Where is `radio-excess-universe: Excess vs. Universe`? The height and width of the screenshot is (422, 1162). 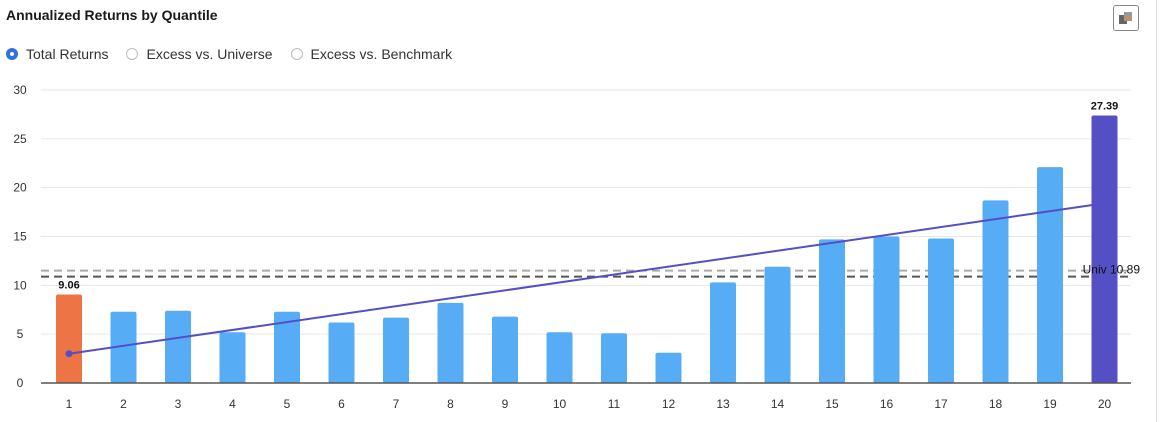 radio-excess-universe: Excess vs. Universe is located at coordinates (199, 54).